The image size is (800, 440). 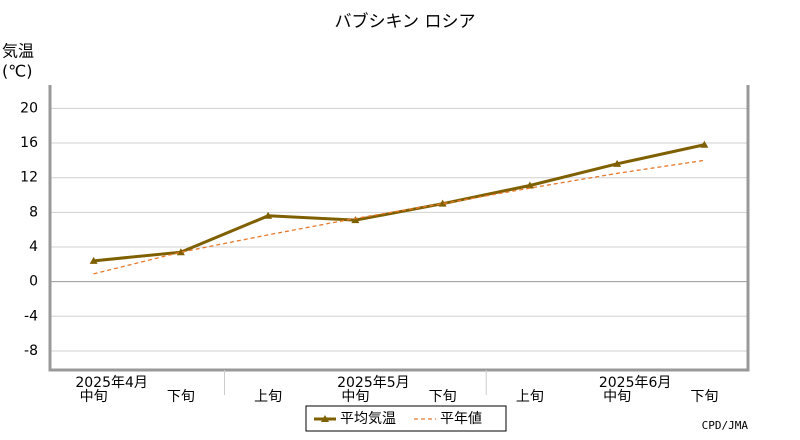 What do you see at coordinates (31, 316) in the screenshot?
I see `y-tick-label: -4` at bounding box center [31, 316].